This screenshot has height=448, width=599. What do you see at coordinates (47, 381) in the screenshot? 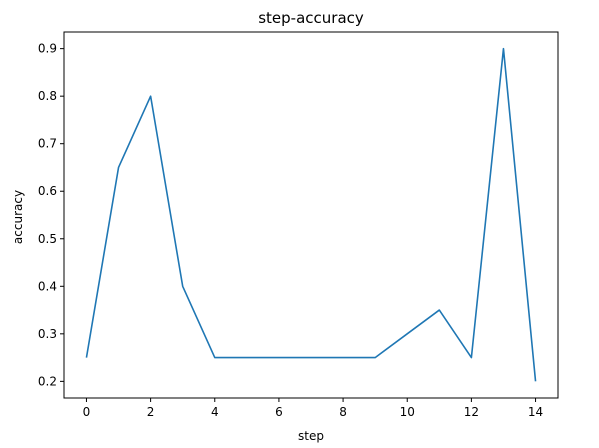
I see `y-tick-label: 0.2` at bounding box center [47, 381].